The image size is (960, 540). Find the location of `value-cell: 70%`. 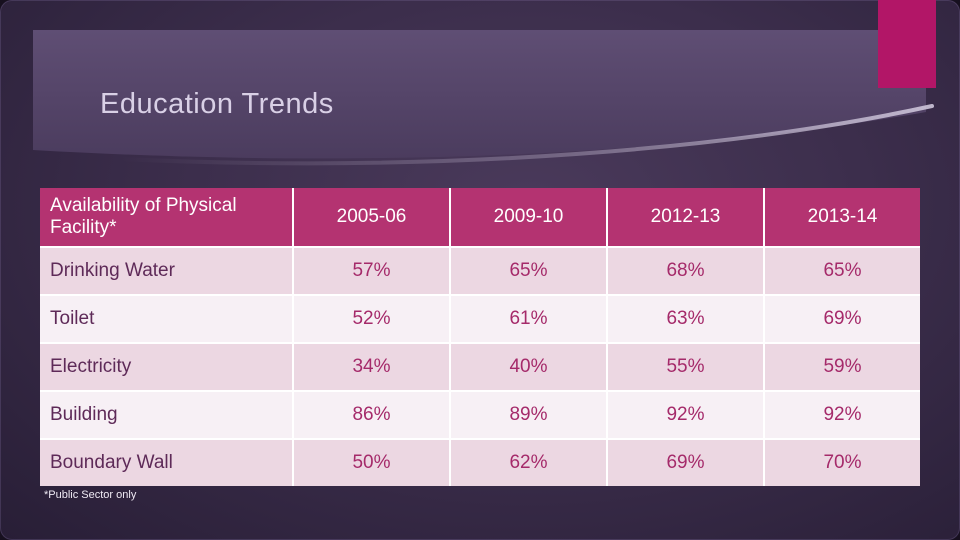

value-cell: 70% is located at coordinates (842, 463).